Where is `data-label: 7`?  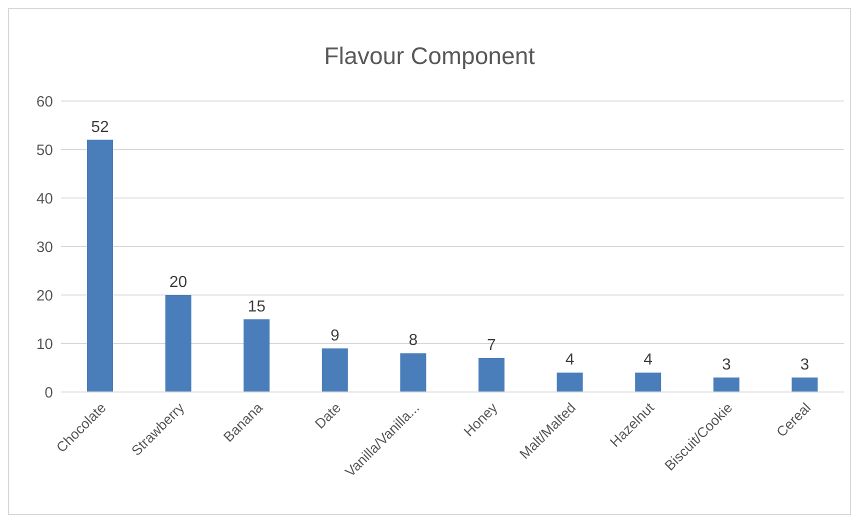 data-label: 7 is located at coordinates (491, 345).